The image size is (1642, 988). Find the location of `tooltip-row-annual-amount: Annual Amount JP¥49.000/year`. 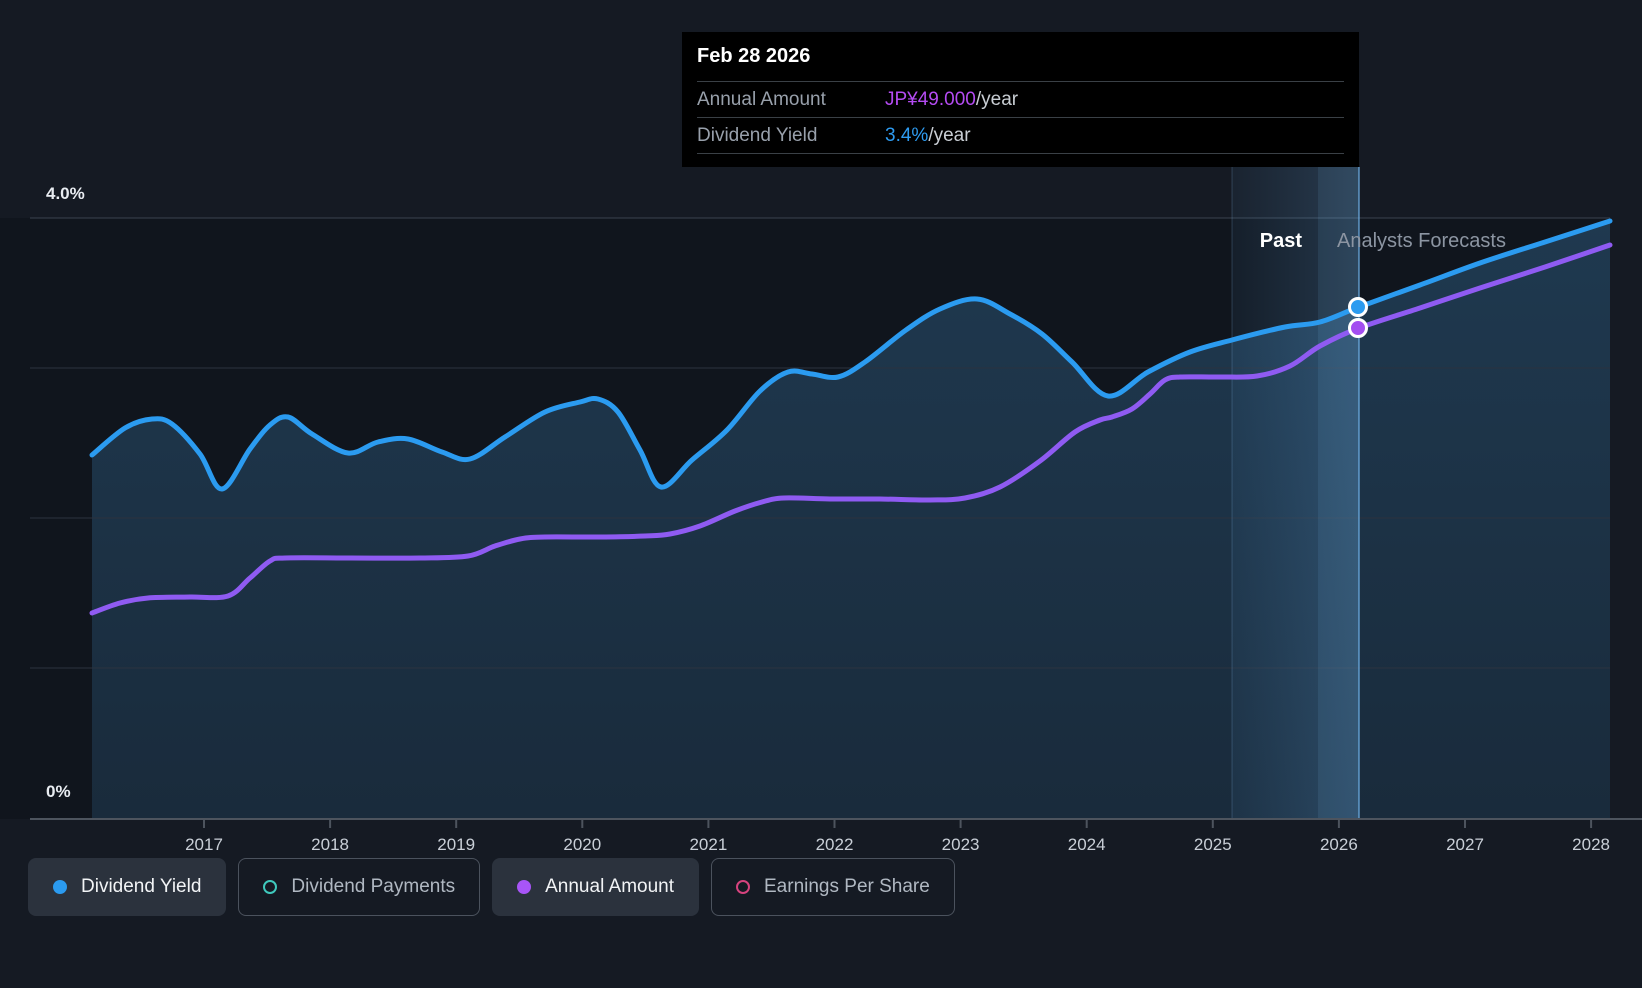

tooltip-row-annual-amount: Annual Amount JP¥49.000/year is located at coordinates (1020, 100).